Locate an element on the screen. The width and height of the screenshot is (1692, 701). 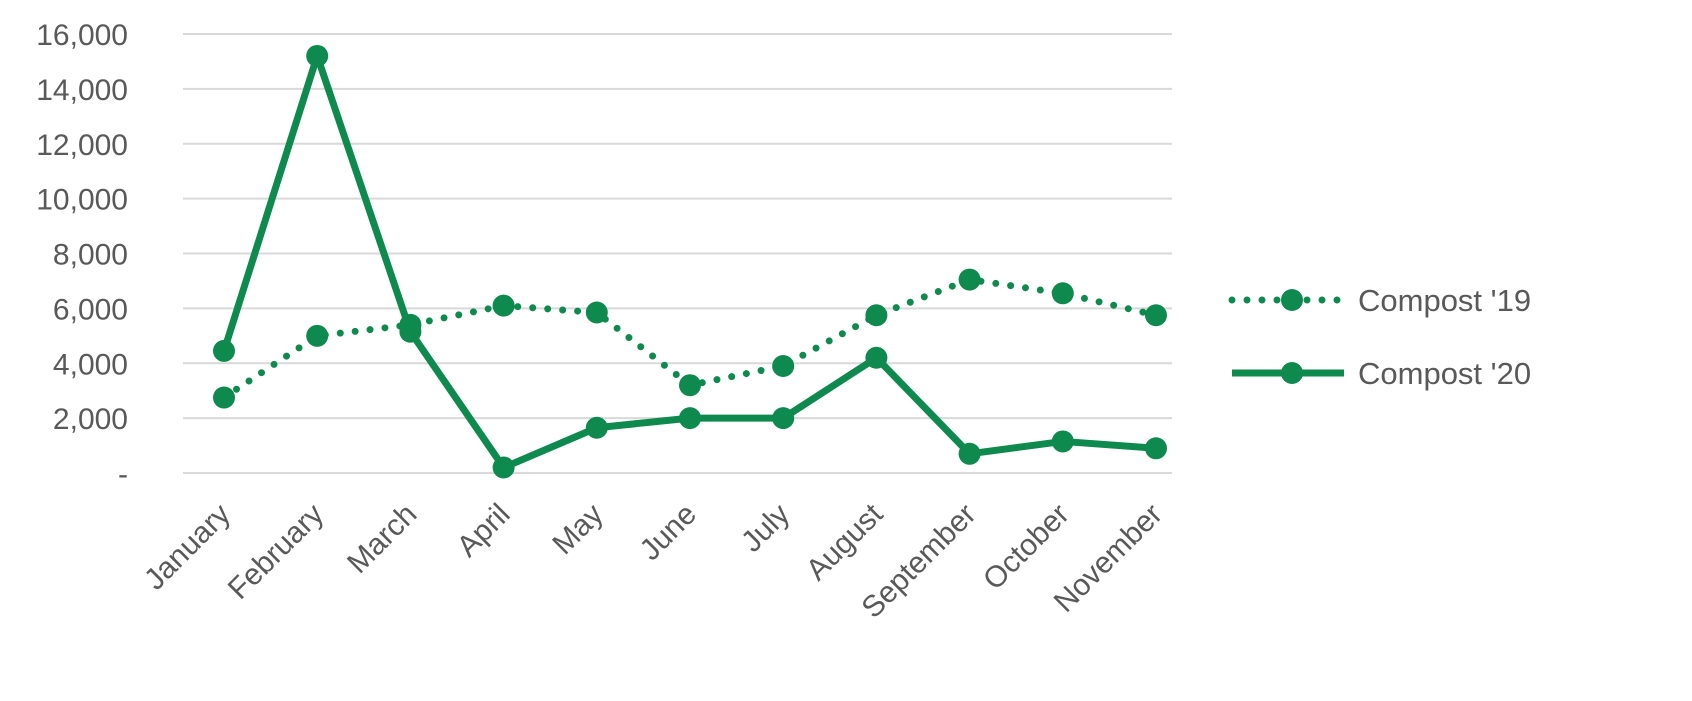
legend: Compost '19 Compost '20 is located at coordinates (1379, 337).